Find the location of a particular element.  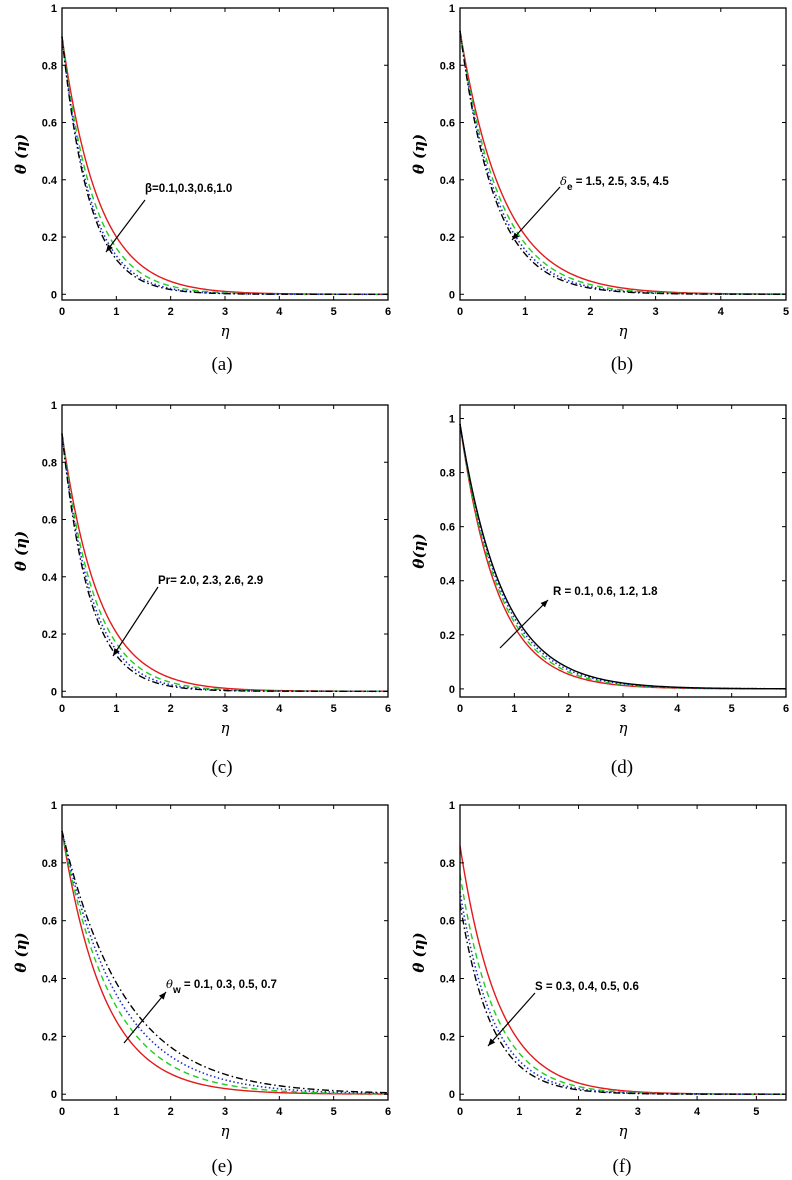

annotation-values: = 0.1, 0.3, 0.5, 0.7 is located at coordinates (229, 985).